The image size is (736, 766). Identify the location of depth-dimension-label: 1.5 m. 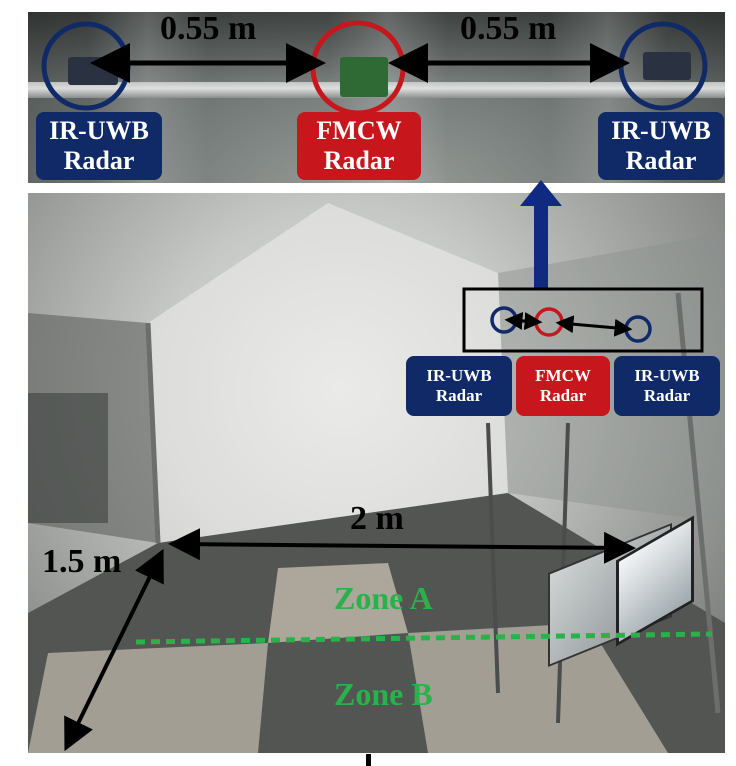
(82, 561).